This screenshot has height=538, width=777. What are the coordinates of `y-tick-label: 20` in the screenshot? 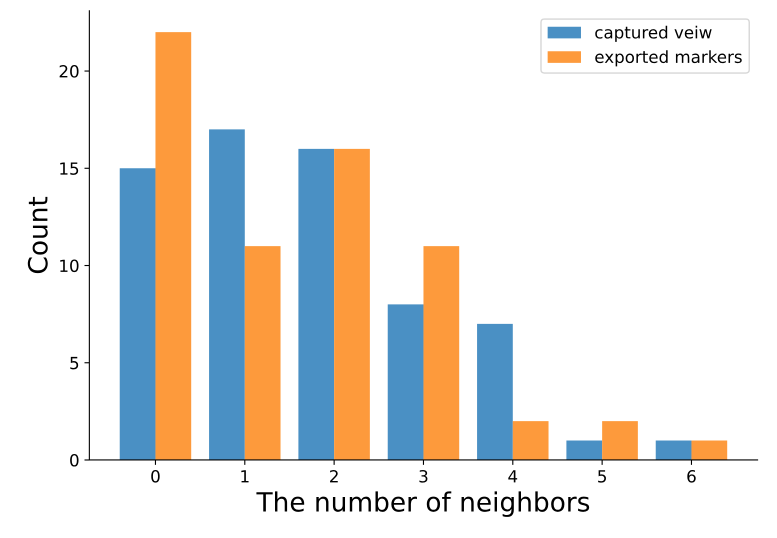 It's located at (69, 71).